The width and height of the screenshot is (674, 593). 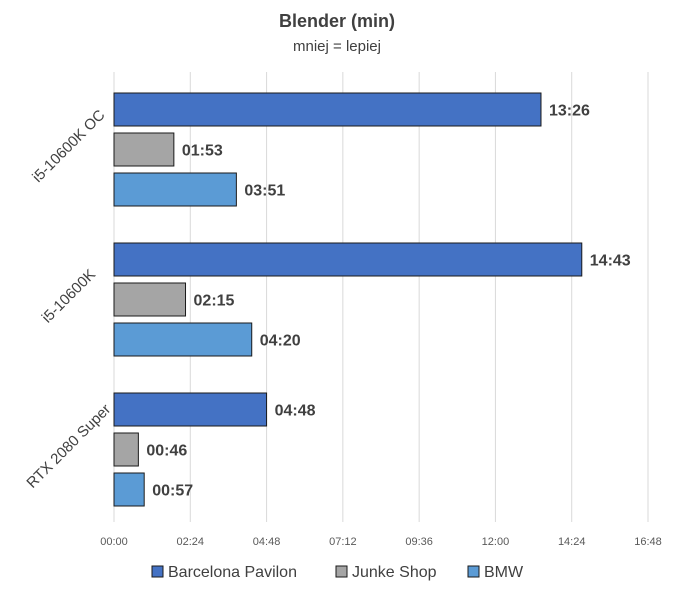 What do you see at coordinates (337, 46) in the screenshot?
I see `chart-subtitle: mniej = lepiej` at bounding box center [337, 46].